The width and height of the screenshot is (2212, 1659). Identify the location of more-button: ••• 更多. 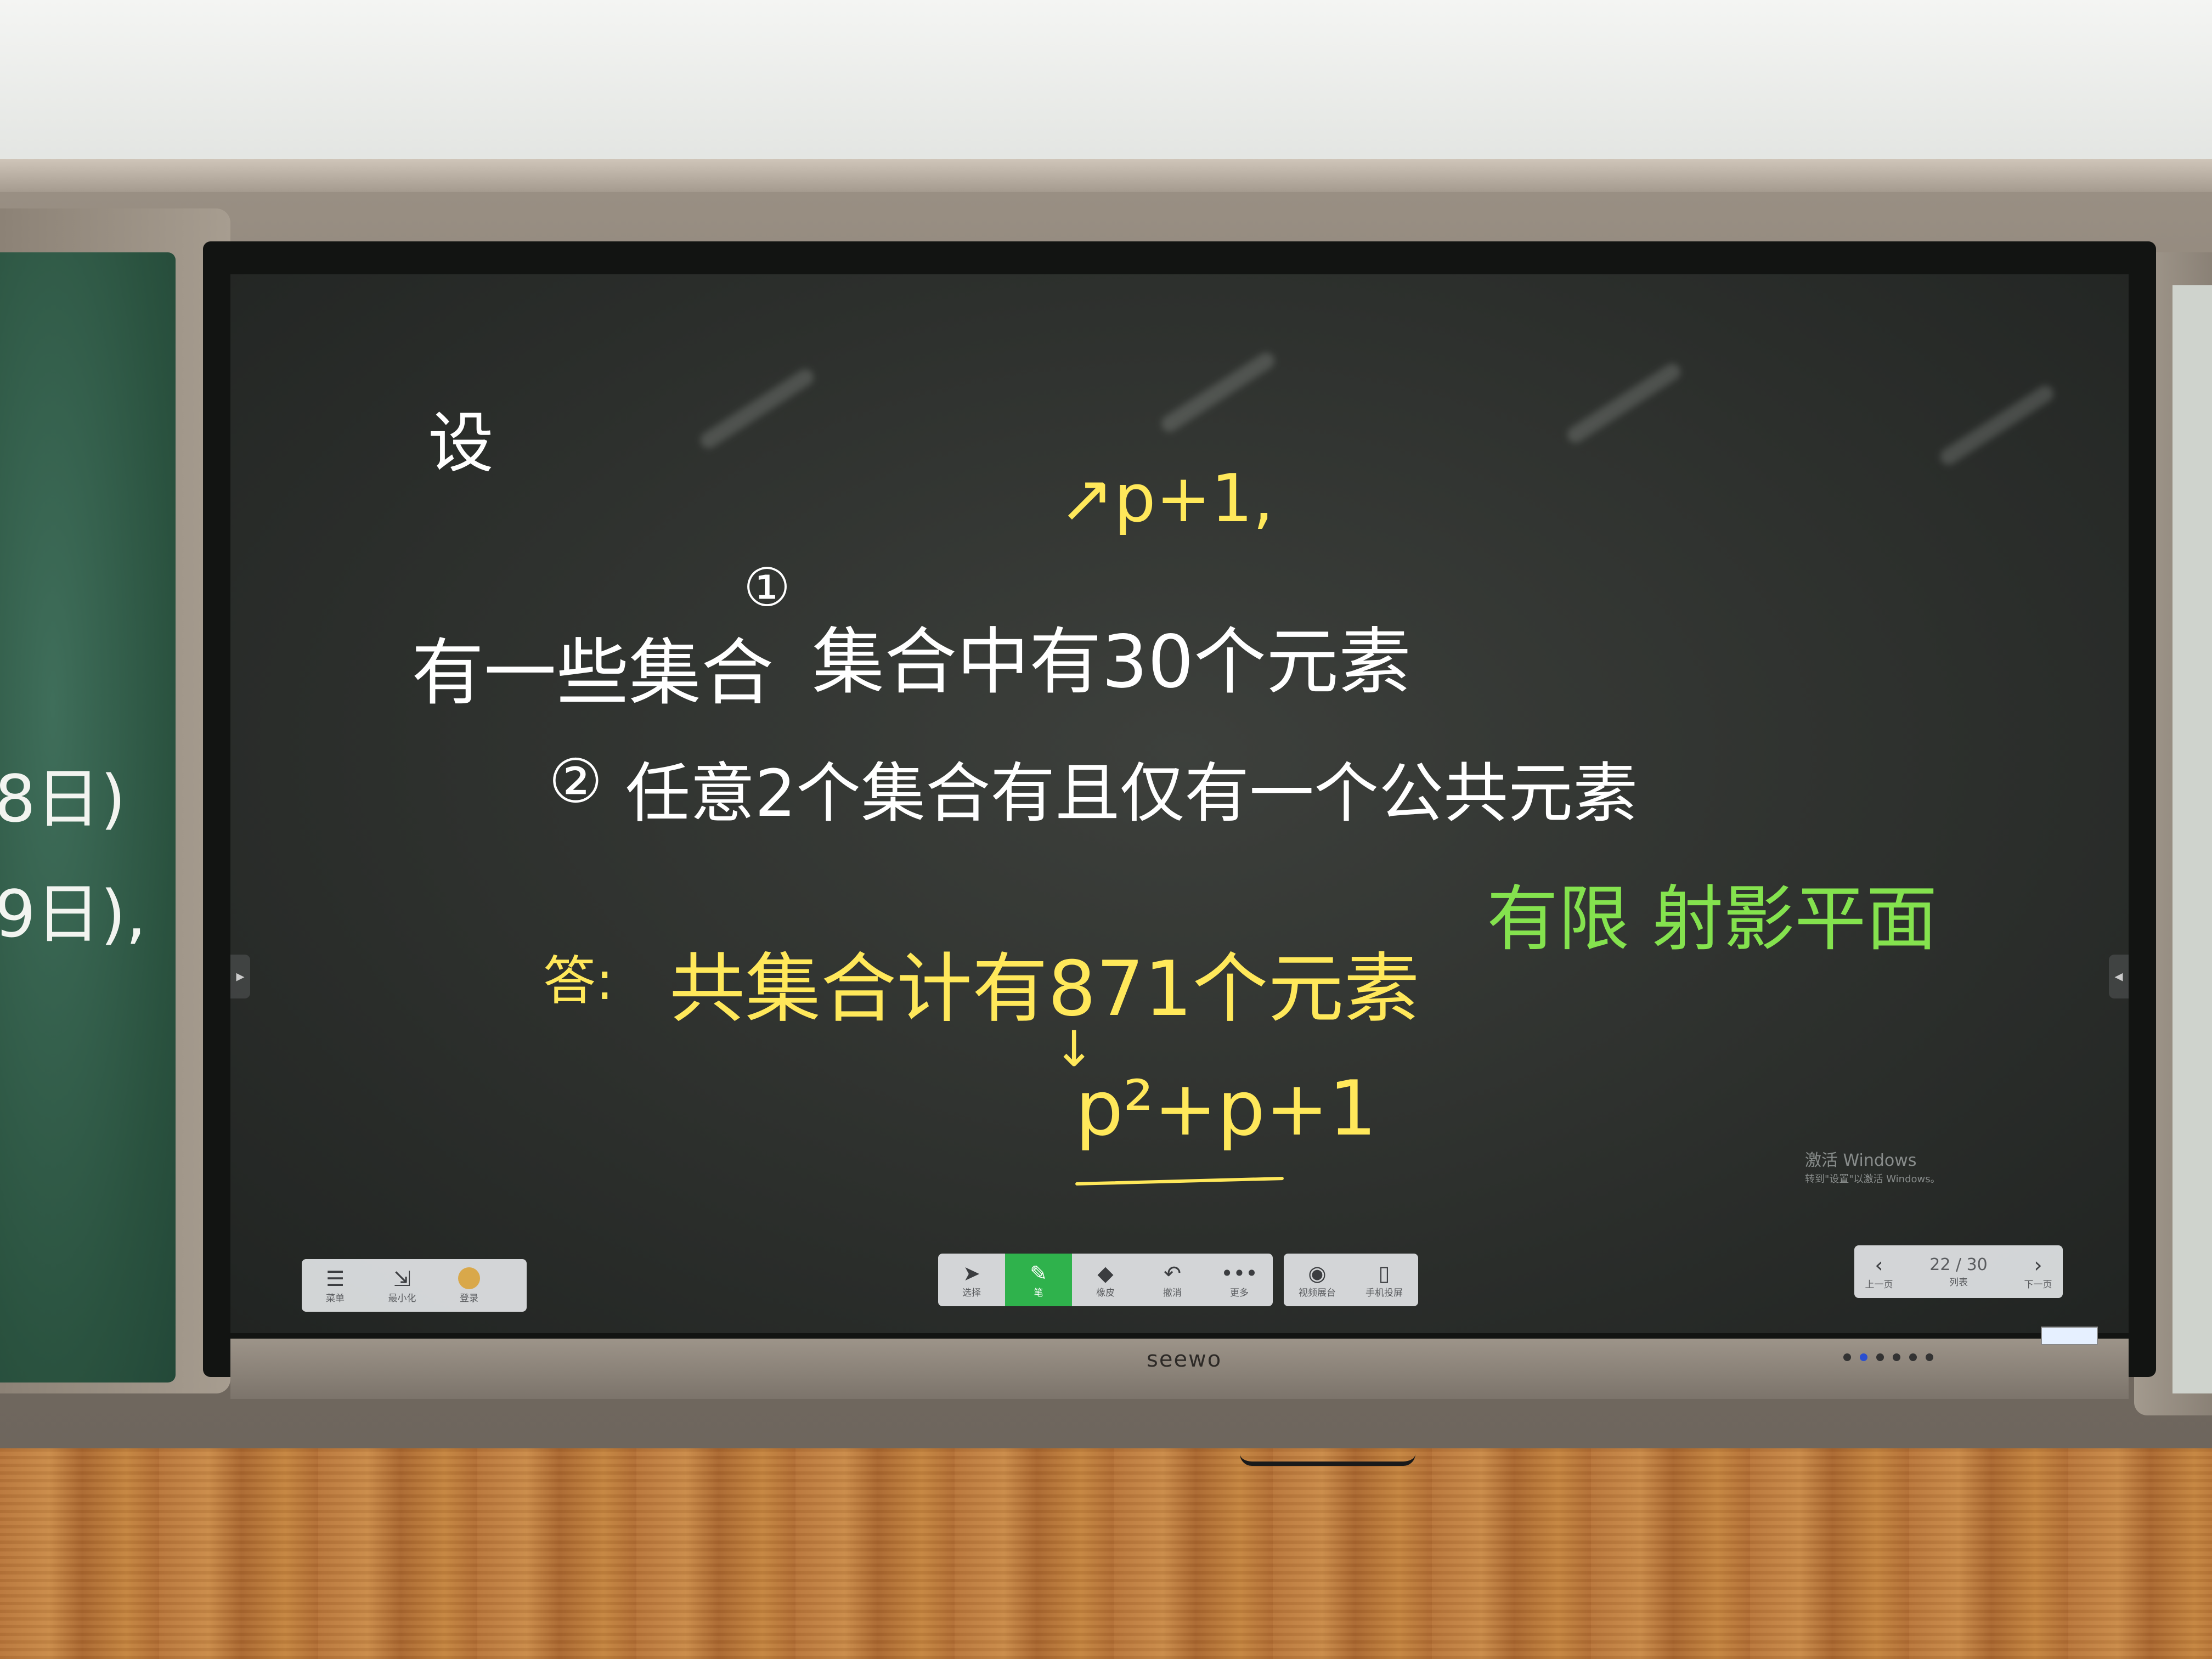
(1239, 1280).